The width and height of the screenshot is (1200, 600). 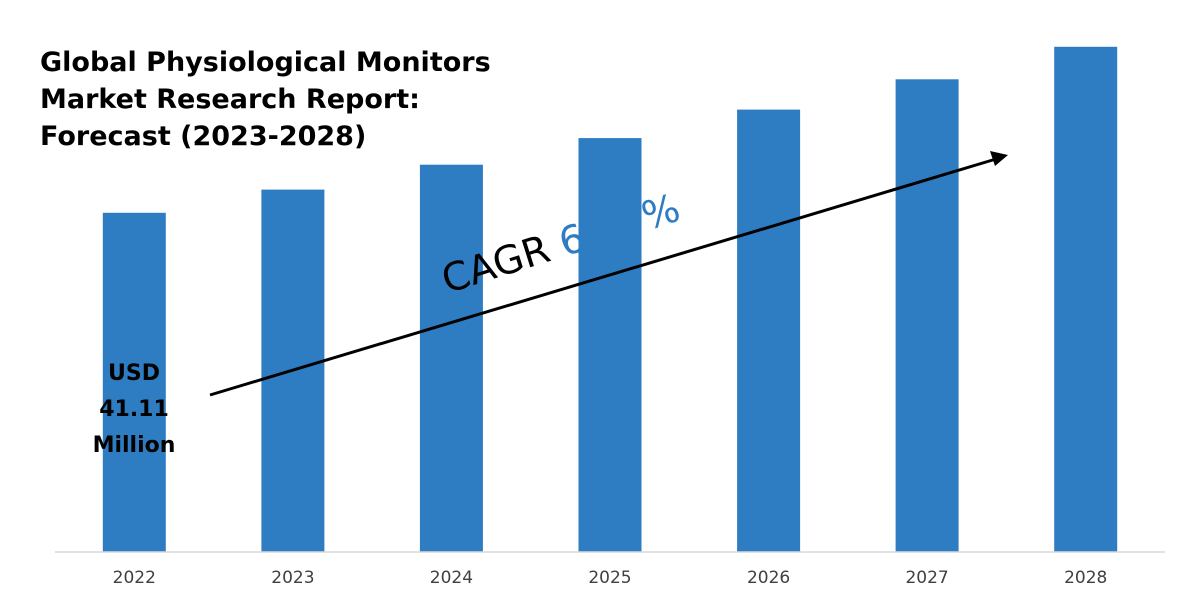 I want to click on growth-arrow-head, so click(x=999, y=158).